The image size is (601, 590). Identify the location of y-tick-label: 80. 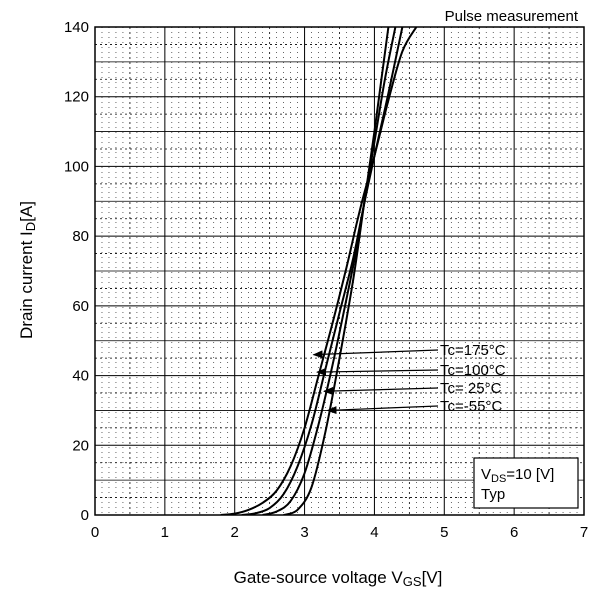
(80, 236).